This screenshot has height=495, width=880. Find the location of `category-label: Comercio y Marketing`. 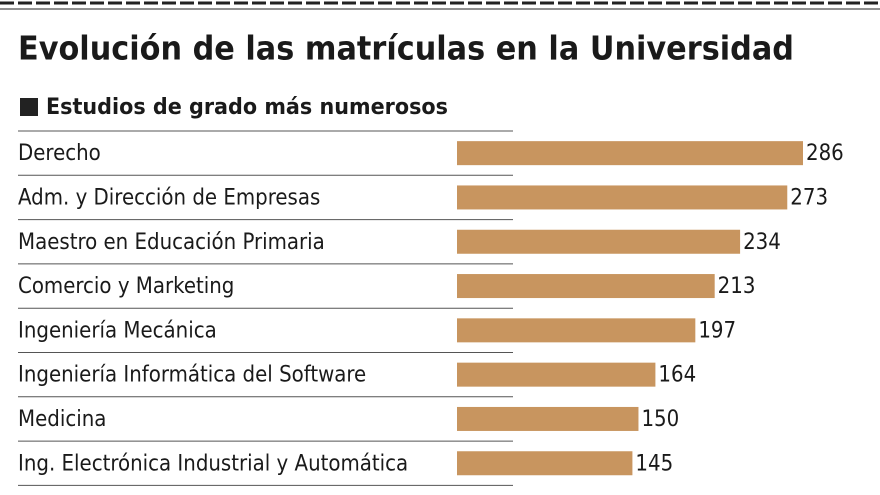

category-label: Comercio y Marketing is located at coordinates (126, 286).